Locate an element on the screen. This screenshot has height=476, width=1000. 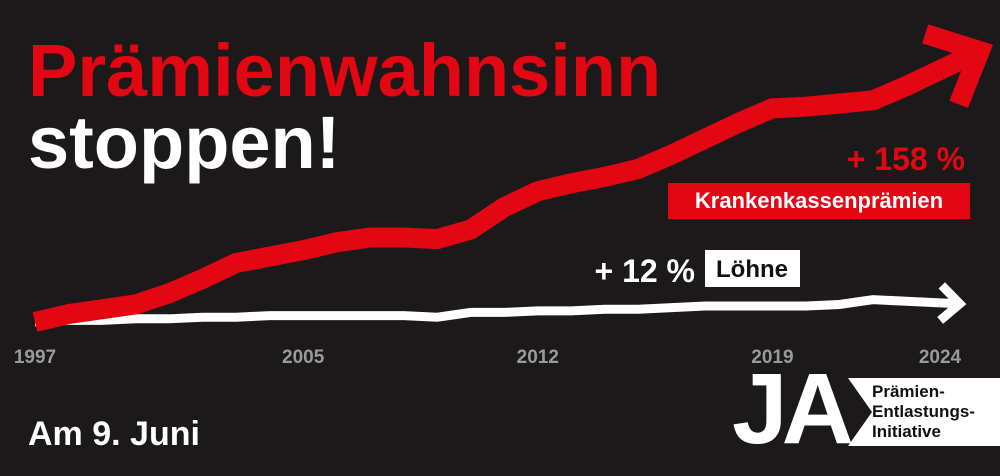
chart-title: Prämienwahnsinn is located at coordinates (344, 70).